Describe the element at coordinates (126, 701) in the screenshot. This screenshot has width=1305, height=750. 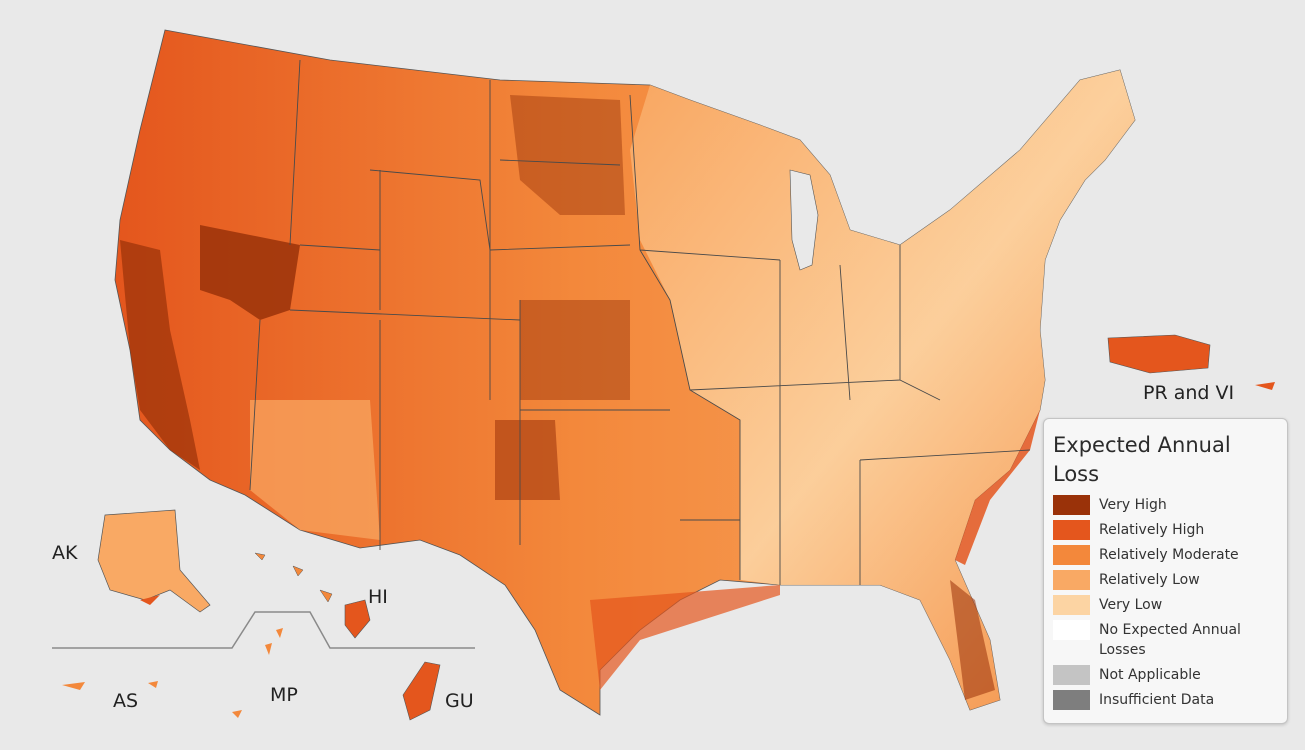
I see `label-as: AS` at that location.